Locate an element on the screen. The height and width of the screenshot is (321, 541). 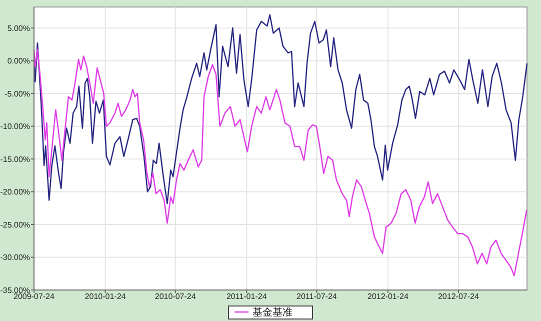
x-tick-label: 2010-01-24 is located at coordinates (105, 296).